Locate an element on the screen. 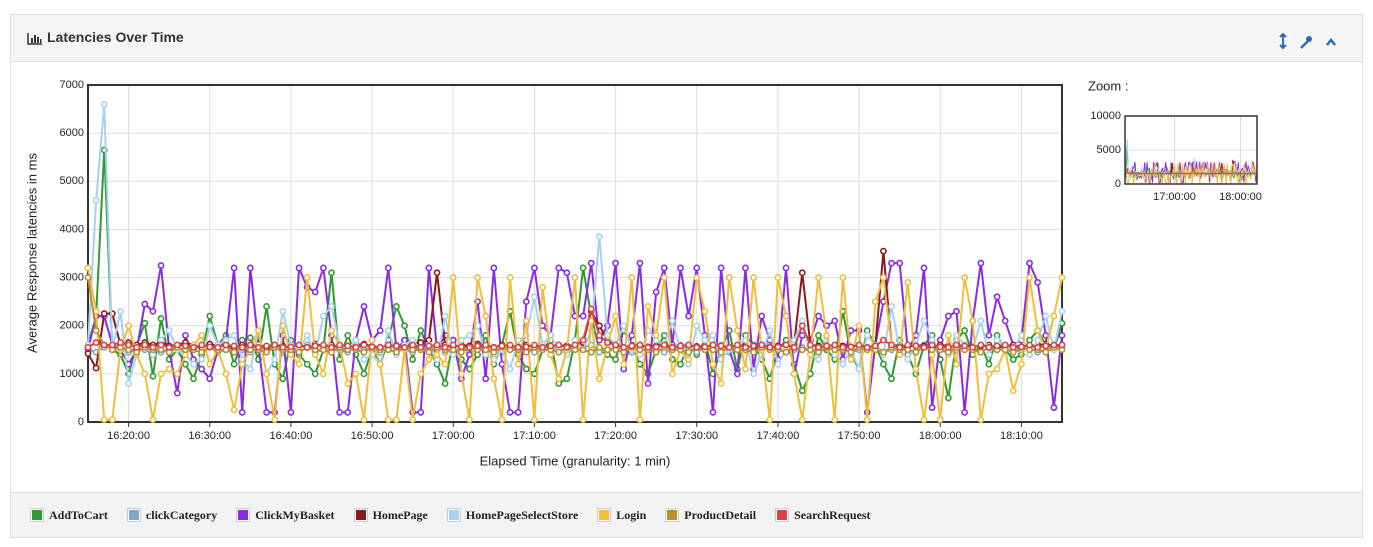 Image resolution: width=1373 pixels, height=547 pixels. settings-icon is located at coordinates (1306, 42).